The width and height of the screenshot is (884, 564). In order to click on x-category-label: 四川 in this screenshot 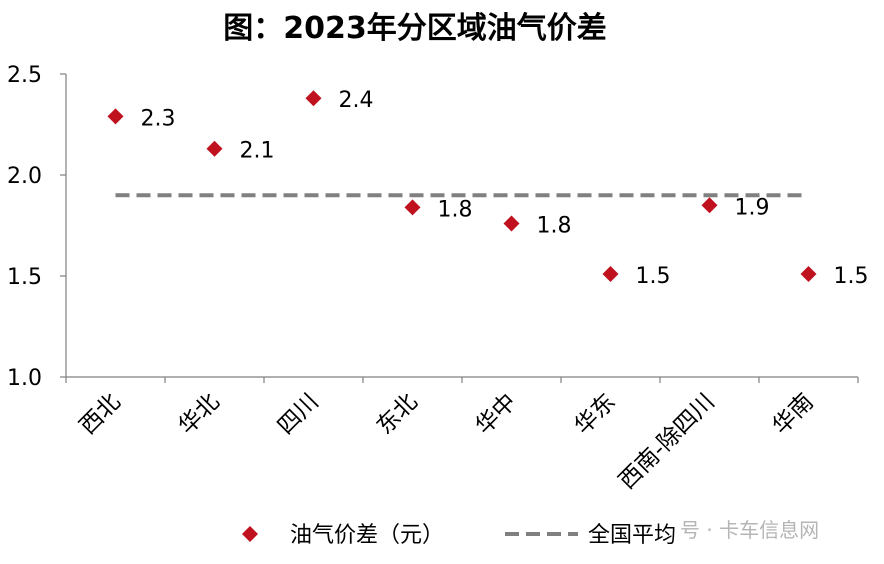, I will do `click(298, 414)`.